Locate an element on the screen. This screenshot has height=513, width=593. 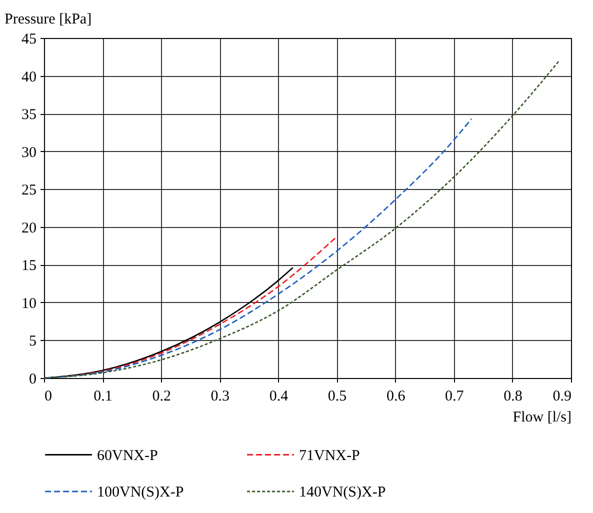
x-tick-label: 0.6 is located at coordinates (396, 396).